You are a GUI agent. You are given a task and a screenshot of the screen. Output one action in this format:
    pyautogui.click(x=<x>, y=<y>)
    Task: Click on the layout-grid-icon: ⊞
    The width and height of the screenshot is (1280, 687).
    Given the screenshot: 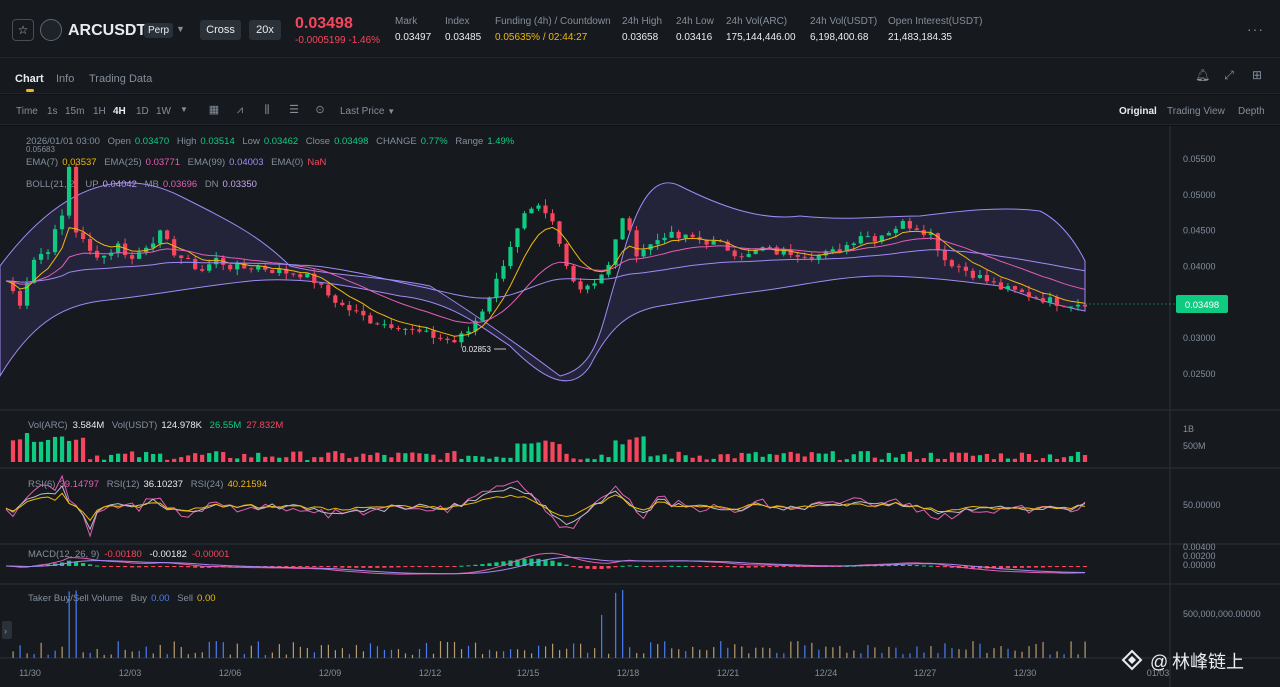 What is the action you would take?
    pyautogui.click(x=1257, y=75)
    